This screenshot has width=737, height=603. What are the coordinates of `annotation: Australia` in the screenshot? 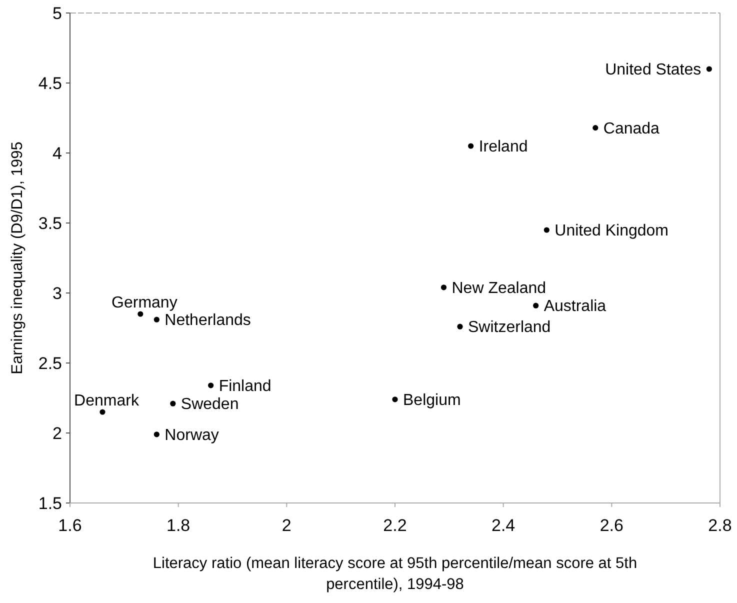 It's located at (575, 307).